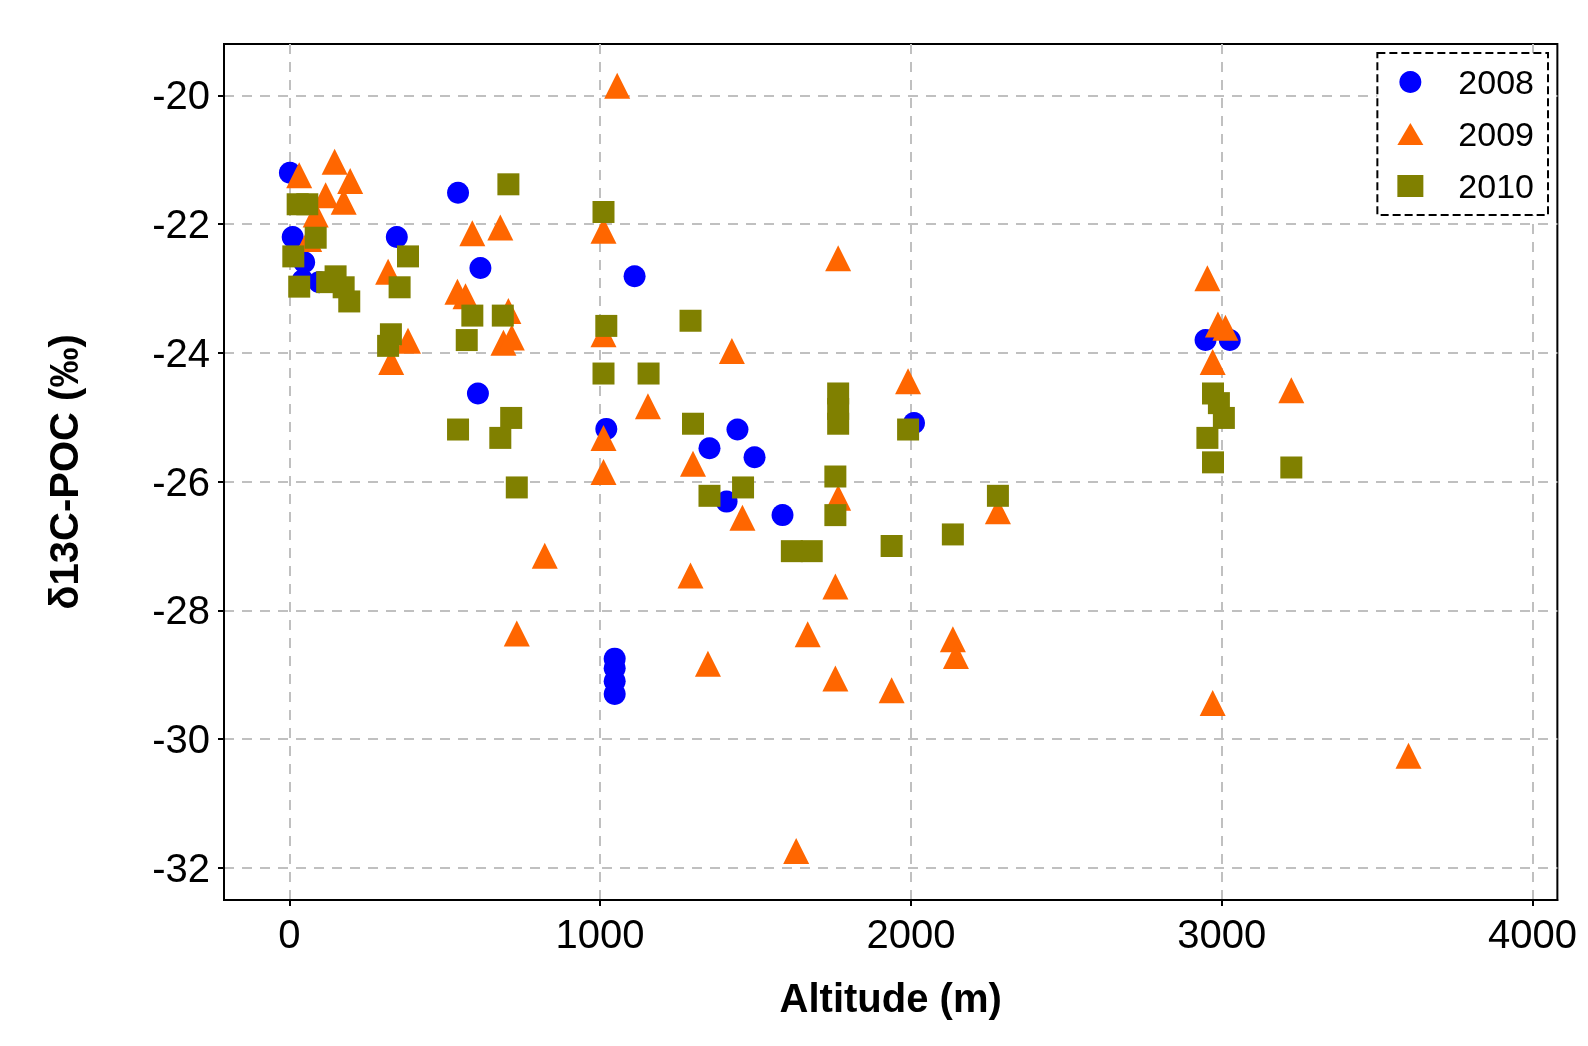  What do you see at coordinates (890, 998) in the screenshot?
I see `x-axis-title: Altitude (m)` at bounding box center [890, 998].